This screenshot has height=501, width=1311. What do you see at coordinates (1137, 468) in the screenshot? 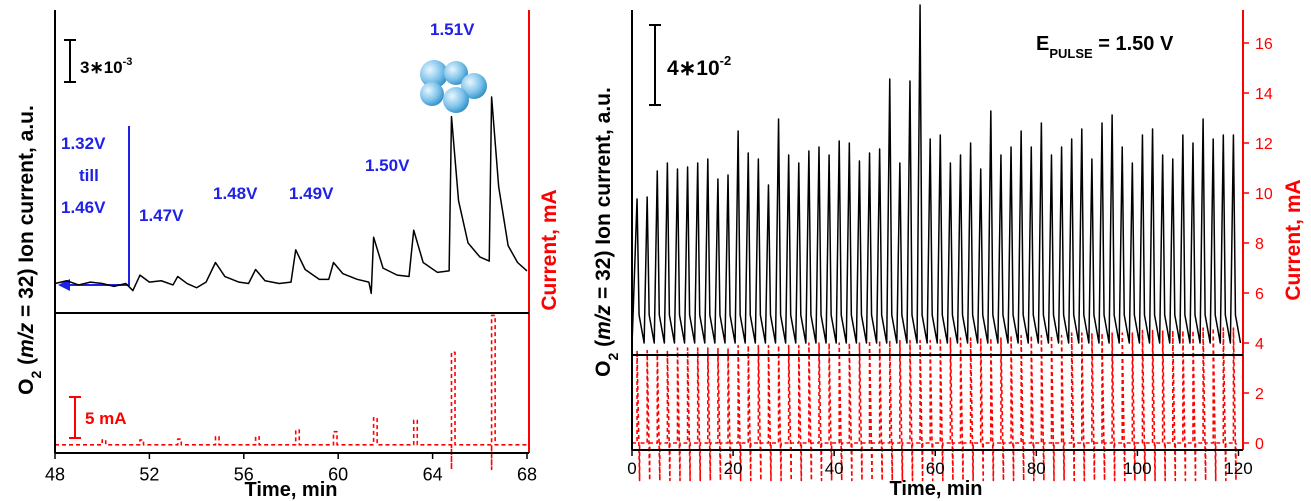
I see `x-tick-label: 100` at bounding box center [1137, 468].